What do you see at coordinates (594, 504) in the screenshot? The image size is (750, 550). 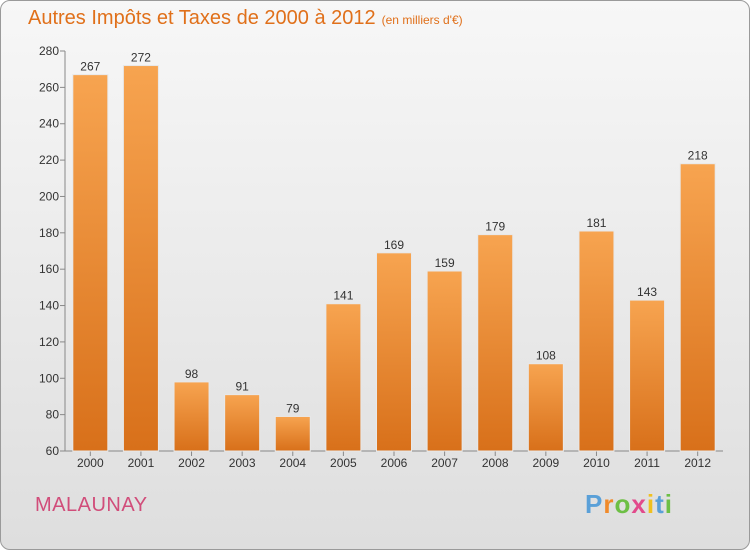 I see `logo-letter: P` at bounding box center [594, 504].